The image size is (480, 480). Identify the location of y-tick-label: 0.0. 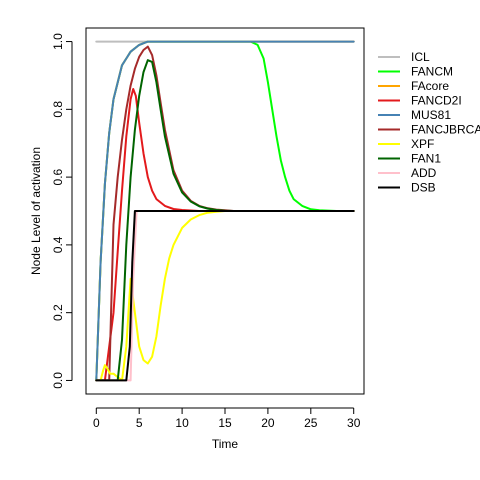
(58, 380).